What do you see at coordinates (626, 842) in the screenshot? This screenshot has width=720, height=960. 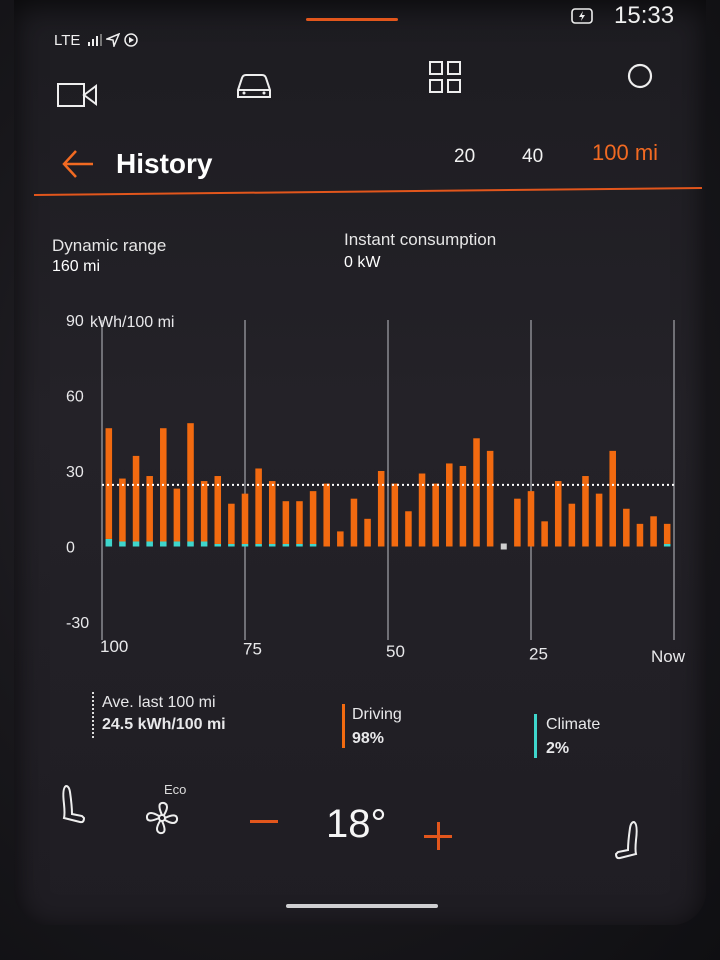 I see `passenger-seat-heat-icon` at bounding box center [626, 842].